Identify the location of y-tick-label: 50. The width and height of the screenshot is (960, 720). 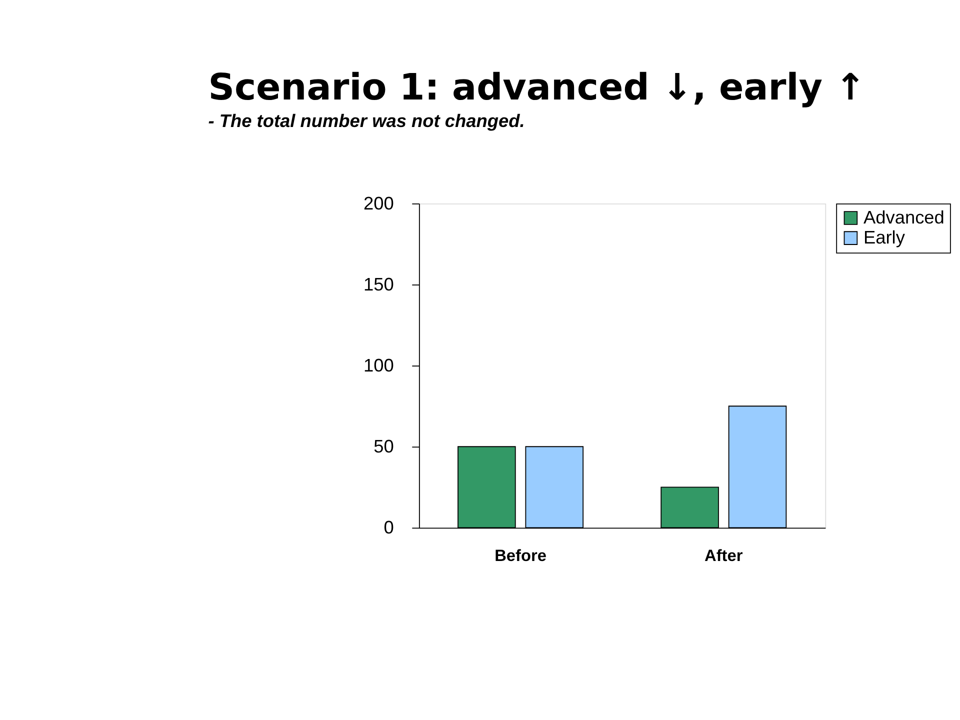
(384, 446).